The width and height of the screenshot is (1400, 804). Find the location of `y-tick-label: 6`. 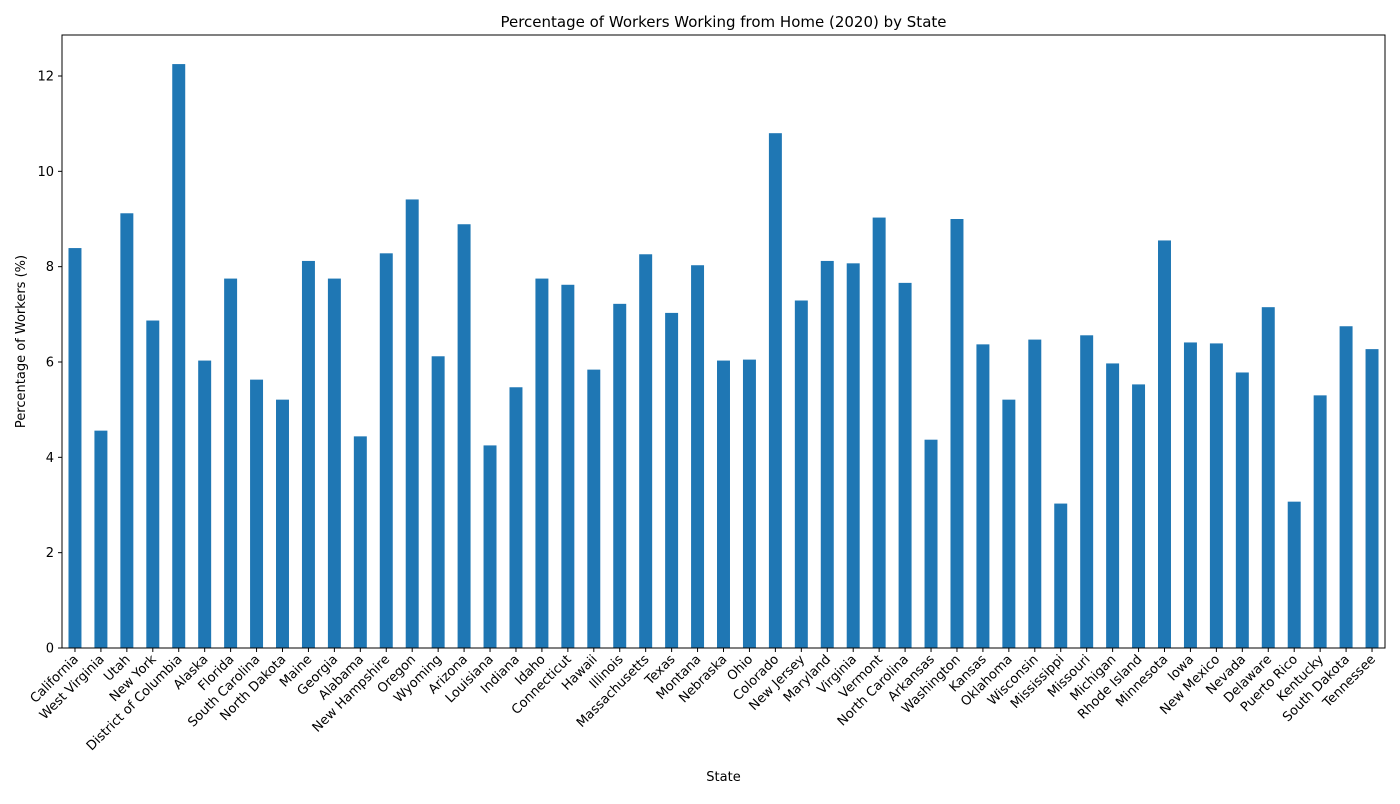

y-tick-label: 6 is located at coordinates (50, 362).